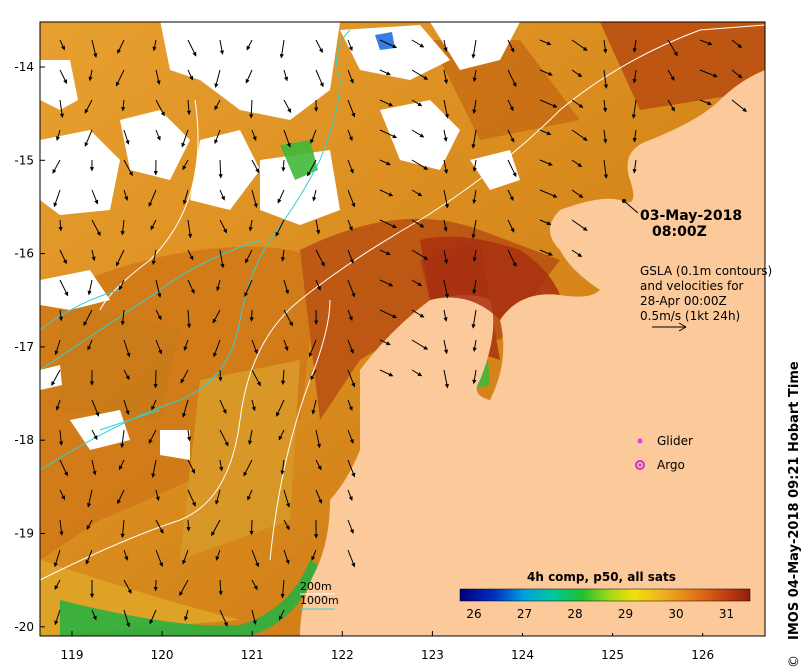 The image size is (809, 672). What do you see at coordinates (671, 465) in the screenshot?
I see `legend-argo-label: Argo` at bounding box center [671, 465].